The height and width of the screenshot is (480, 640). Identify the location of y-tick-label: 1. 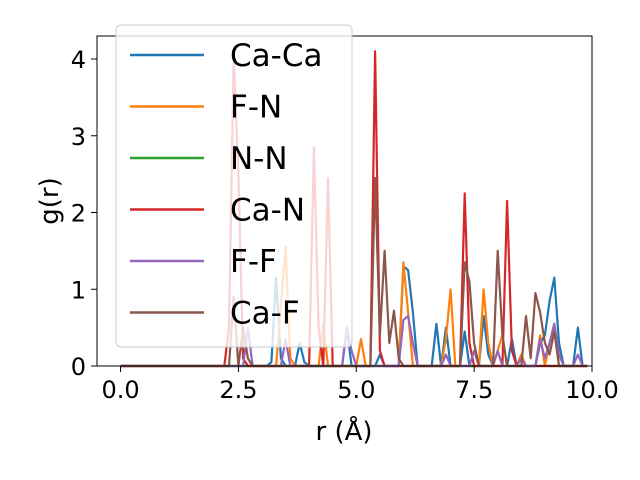
(78, 290).